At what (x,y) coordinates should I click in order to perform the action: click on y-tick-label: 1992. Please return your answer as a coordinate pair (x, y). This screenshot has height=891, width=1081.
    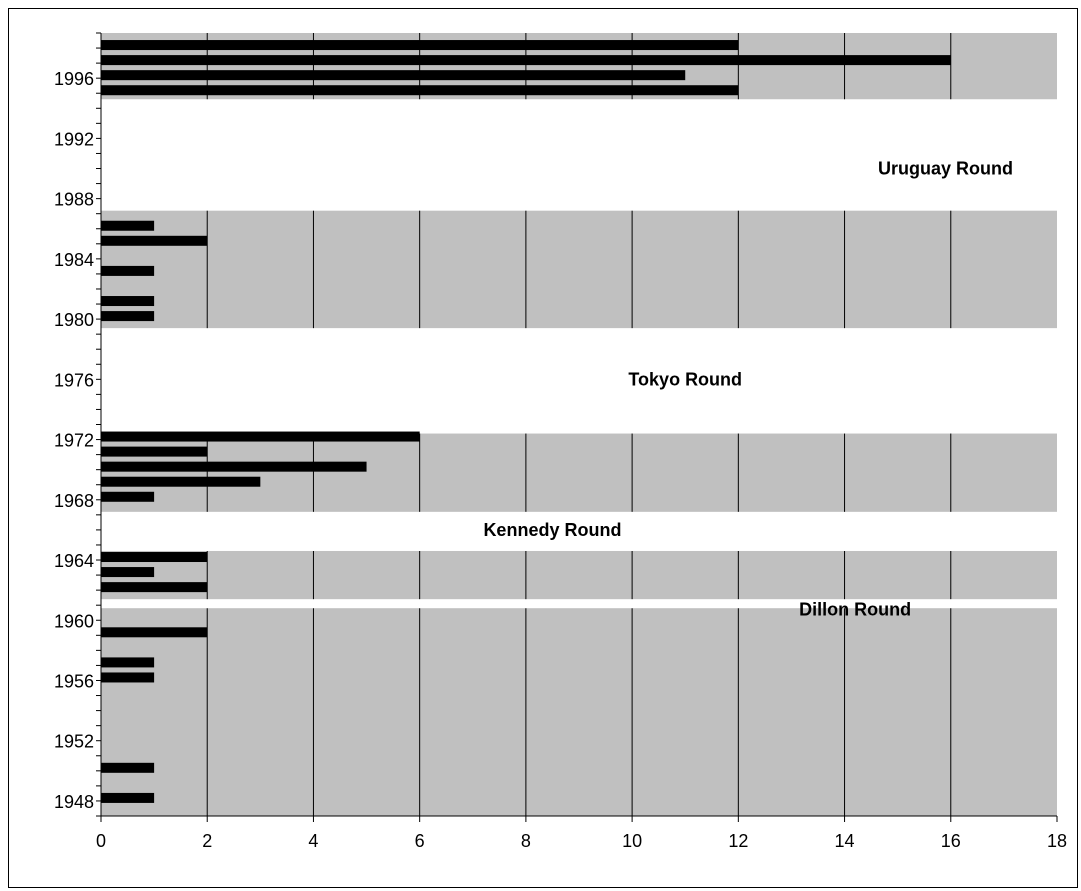
    Looking at the image, I should click on (74, 139).